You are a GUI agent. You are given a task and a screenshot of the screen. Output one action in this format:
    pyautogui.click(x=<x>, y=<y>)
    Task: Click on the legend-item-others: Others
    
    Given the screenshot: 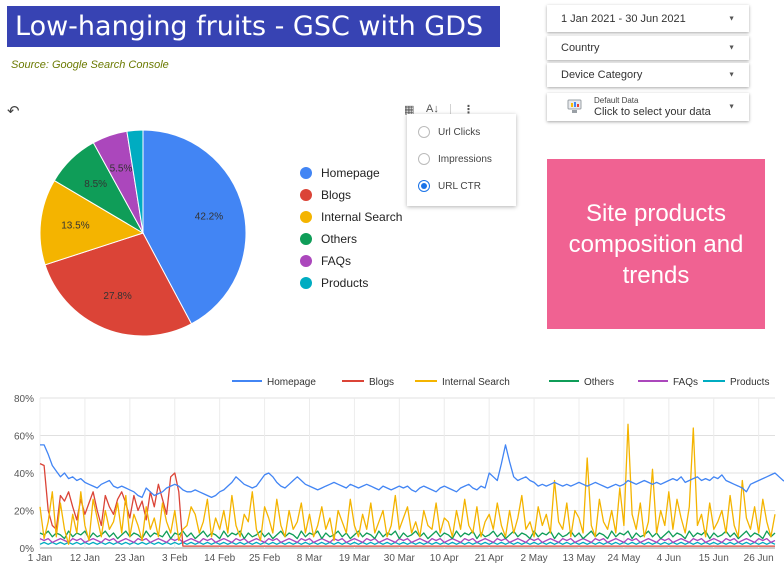 What is the action you would take?
    pyautogui.click(x=328, y=239)
    